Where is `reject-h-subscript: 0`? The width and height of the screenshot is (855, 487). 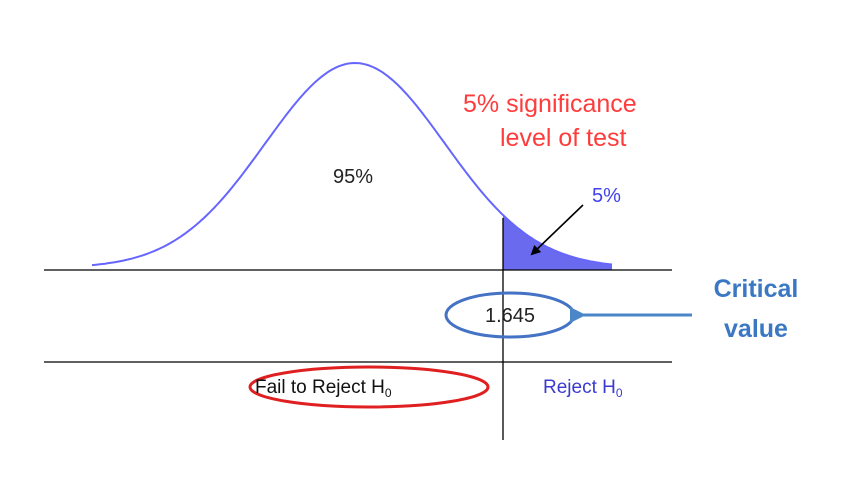
reject-h-subscript: 0 is located at coordinates (619, 393).